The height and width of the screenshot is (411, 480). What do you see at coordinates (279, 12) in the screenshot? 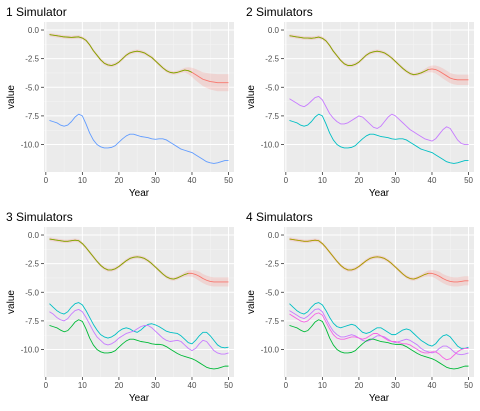
I see `panel-title: 2 Simulators` at bounding box center [279, 12].